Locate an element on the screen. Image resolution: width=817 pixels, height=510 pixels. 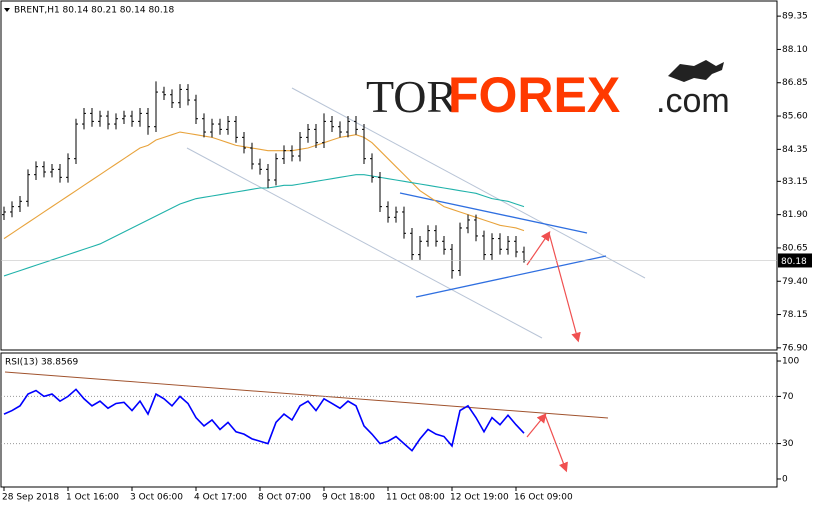
collapse-icon is located at coordinates (7, 10).